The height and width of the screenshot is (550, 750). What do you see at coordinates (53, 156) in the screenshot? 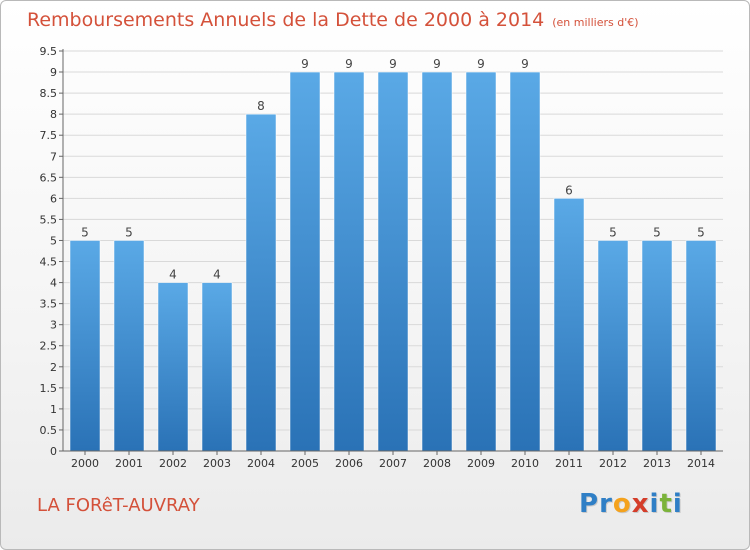
I see `y-tick-label: 7` at bounding box center [53, 156].